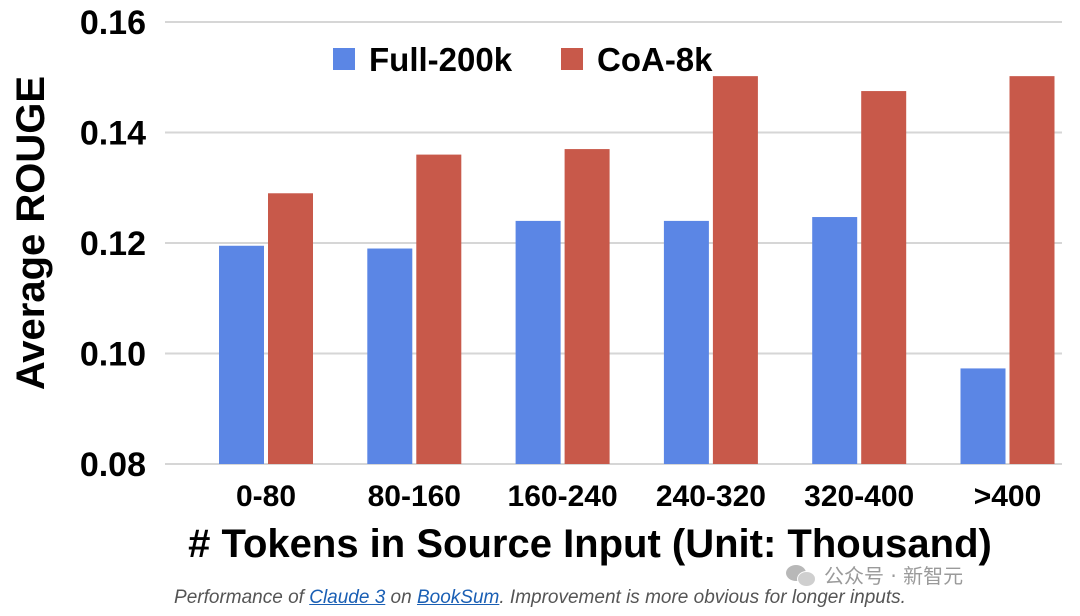  Describe the element at coordinates (441, 59) in the screenshot. I see `legend-label-full-200k: Full-200k` at that location.